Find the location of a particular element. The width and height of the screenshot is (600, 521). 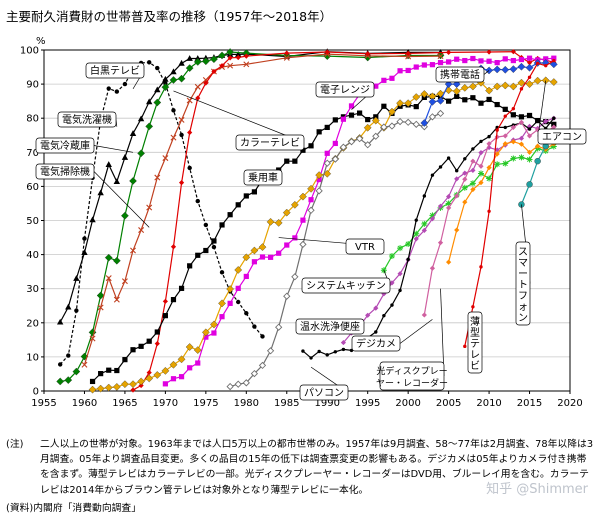

y-tick-label: 40 is located at coordinates (32, 255).